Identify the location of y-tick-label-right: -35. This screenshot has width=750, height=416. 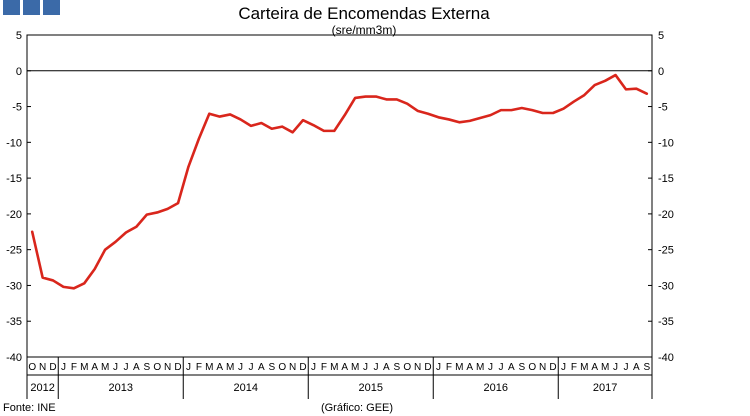
(666, 322).